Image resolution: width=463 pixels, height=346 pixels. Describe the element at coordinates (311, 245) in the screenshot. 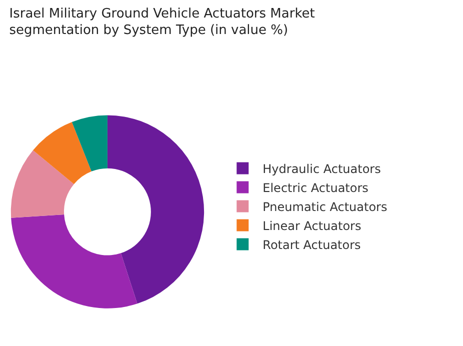

I see `legend-label: Rotart Actuators` at that location.